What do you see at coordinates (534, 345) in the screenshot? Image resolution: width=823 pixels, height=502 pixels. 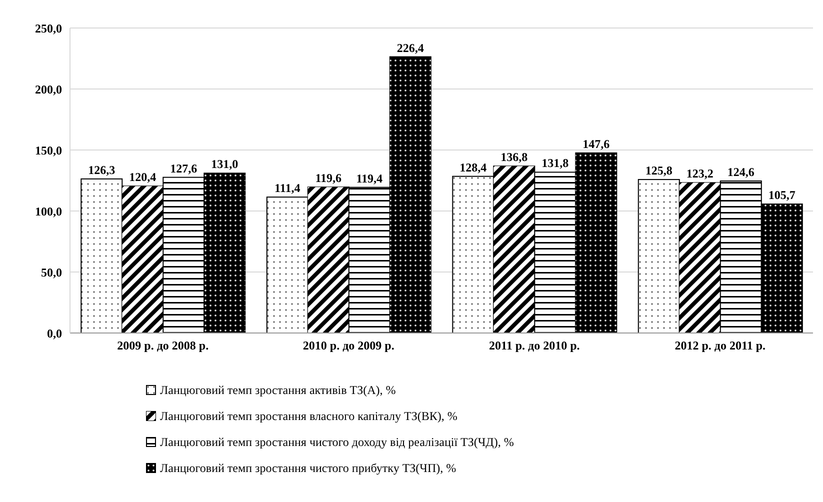 I see `x-tick-label: 2011 р. до 2010 р.` at bounding box center [534, 345].